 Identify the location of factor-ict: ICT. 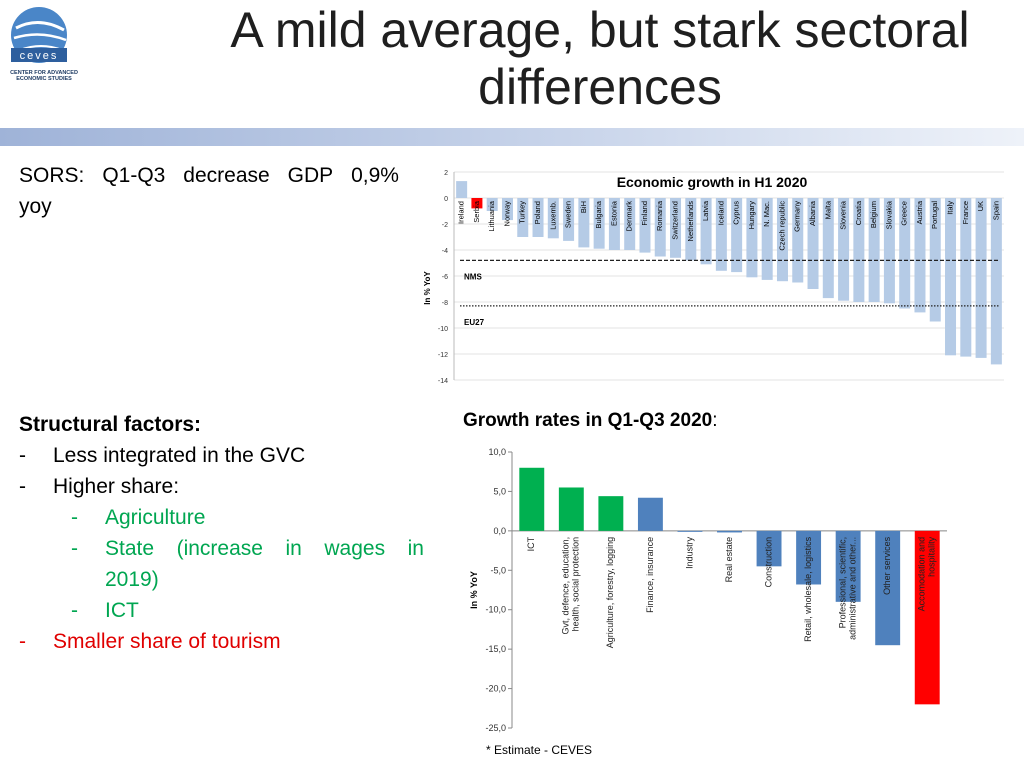
(122, 610).